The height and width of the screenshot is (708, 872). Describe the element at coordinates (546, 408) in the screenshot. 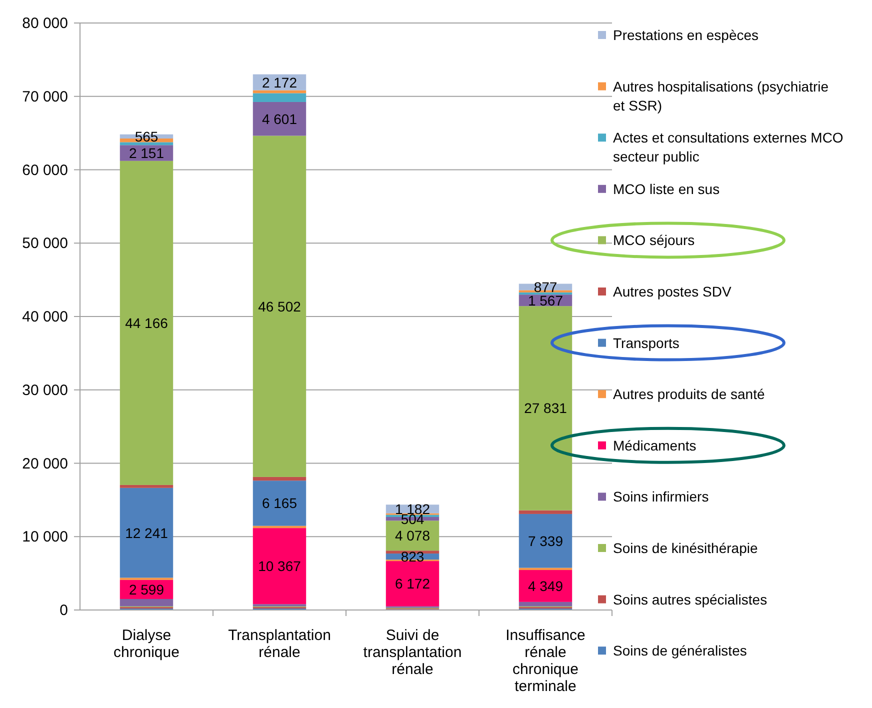

I see `data-label: 27 831` at that location.